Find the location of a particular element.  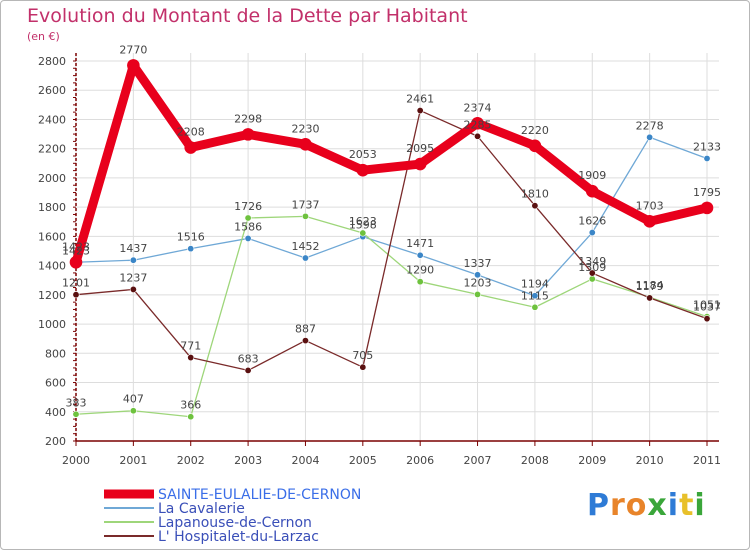

y-tick-label: 2200 is located at coordinates (52, 149).